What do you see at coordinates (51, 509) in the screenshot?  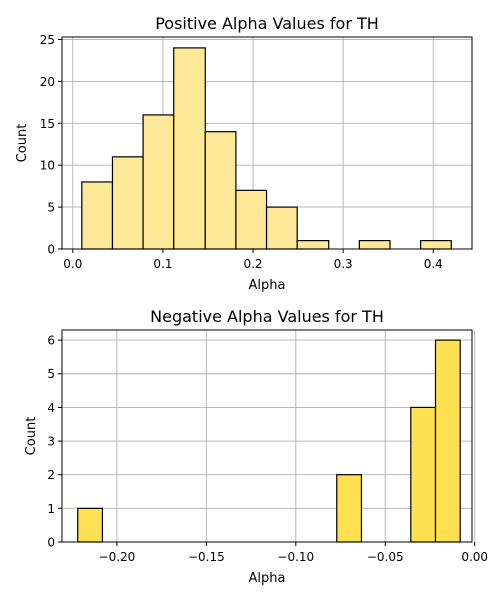 I see `y-tick-label: 1` at bounding box center [51, 509].